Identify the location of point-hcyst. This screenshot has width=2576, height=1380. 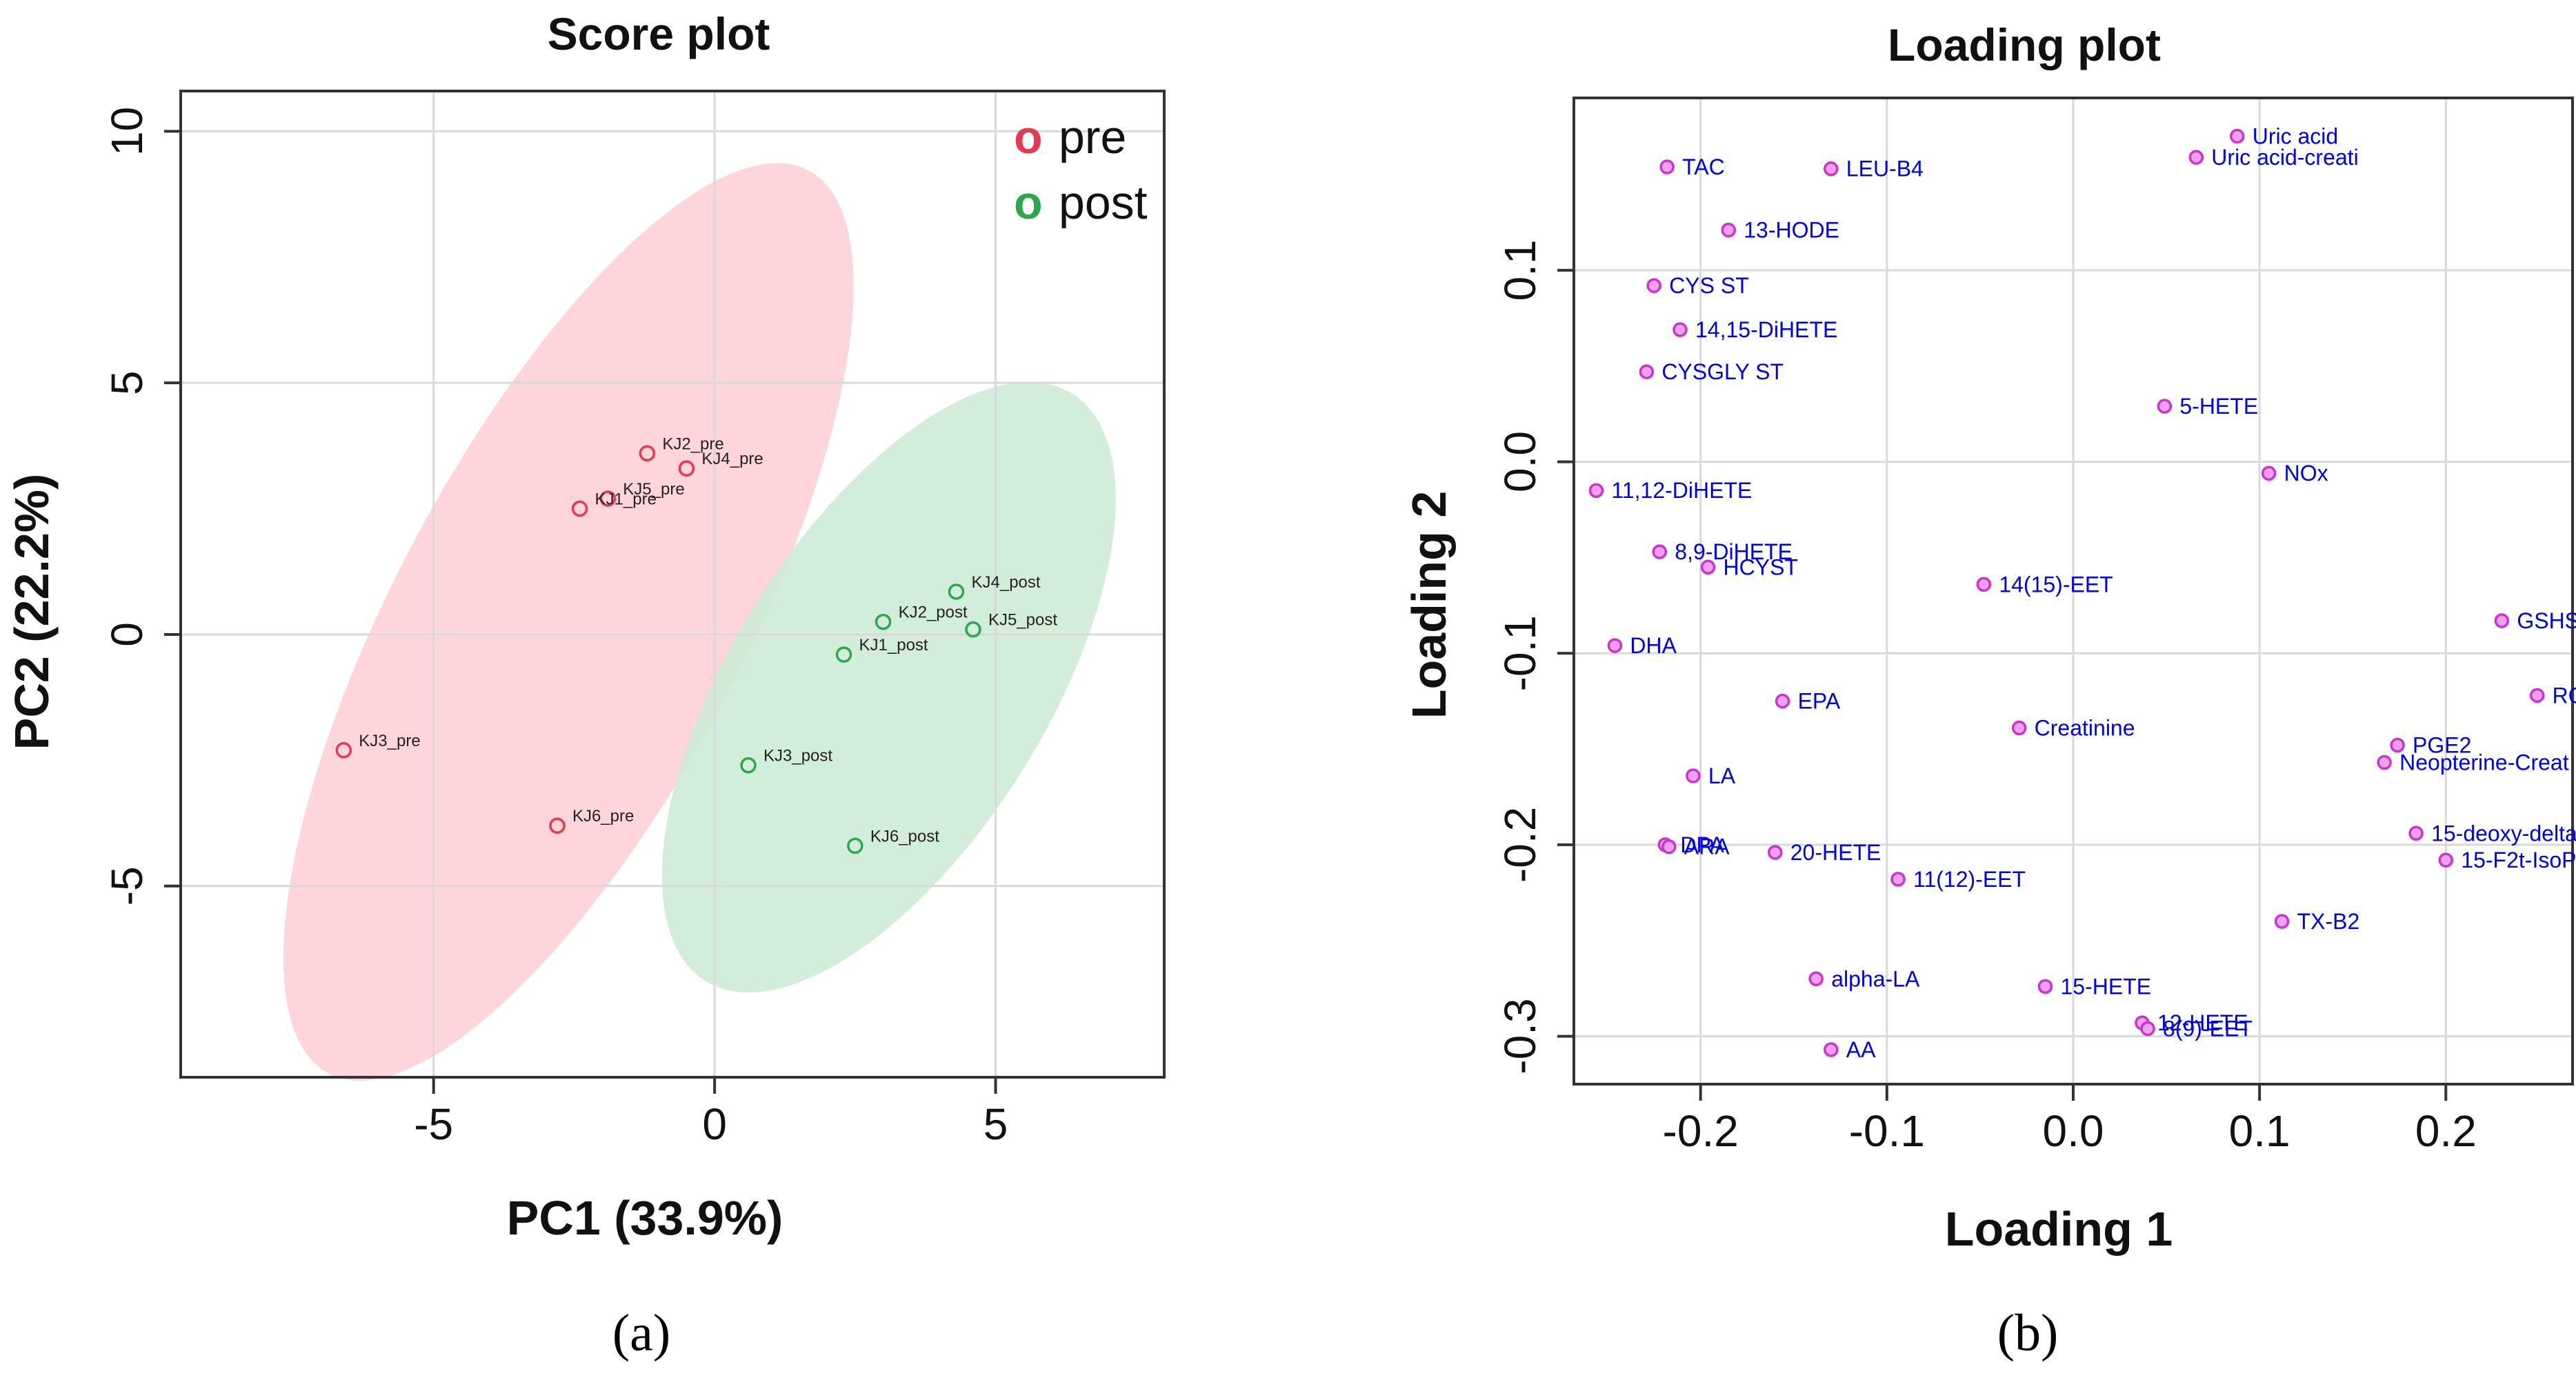
(1708, 567).